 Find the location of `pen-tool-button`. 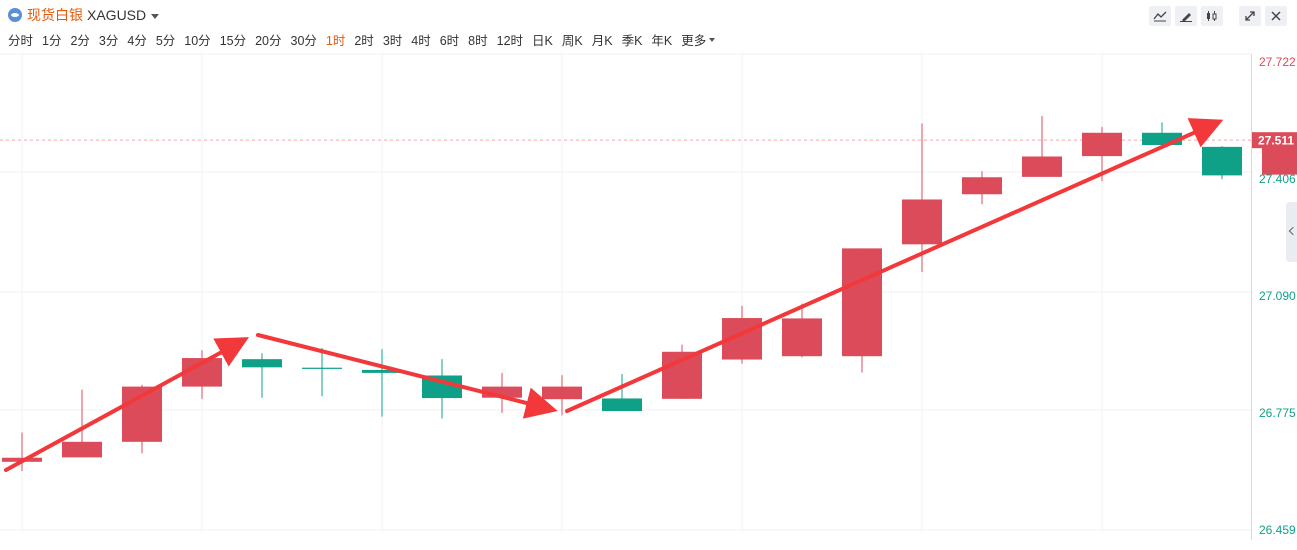

pen-tool-button is located at coordinates (1186, 16).